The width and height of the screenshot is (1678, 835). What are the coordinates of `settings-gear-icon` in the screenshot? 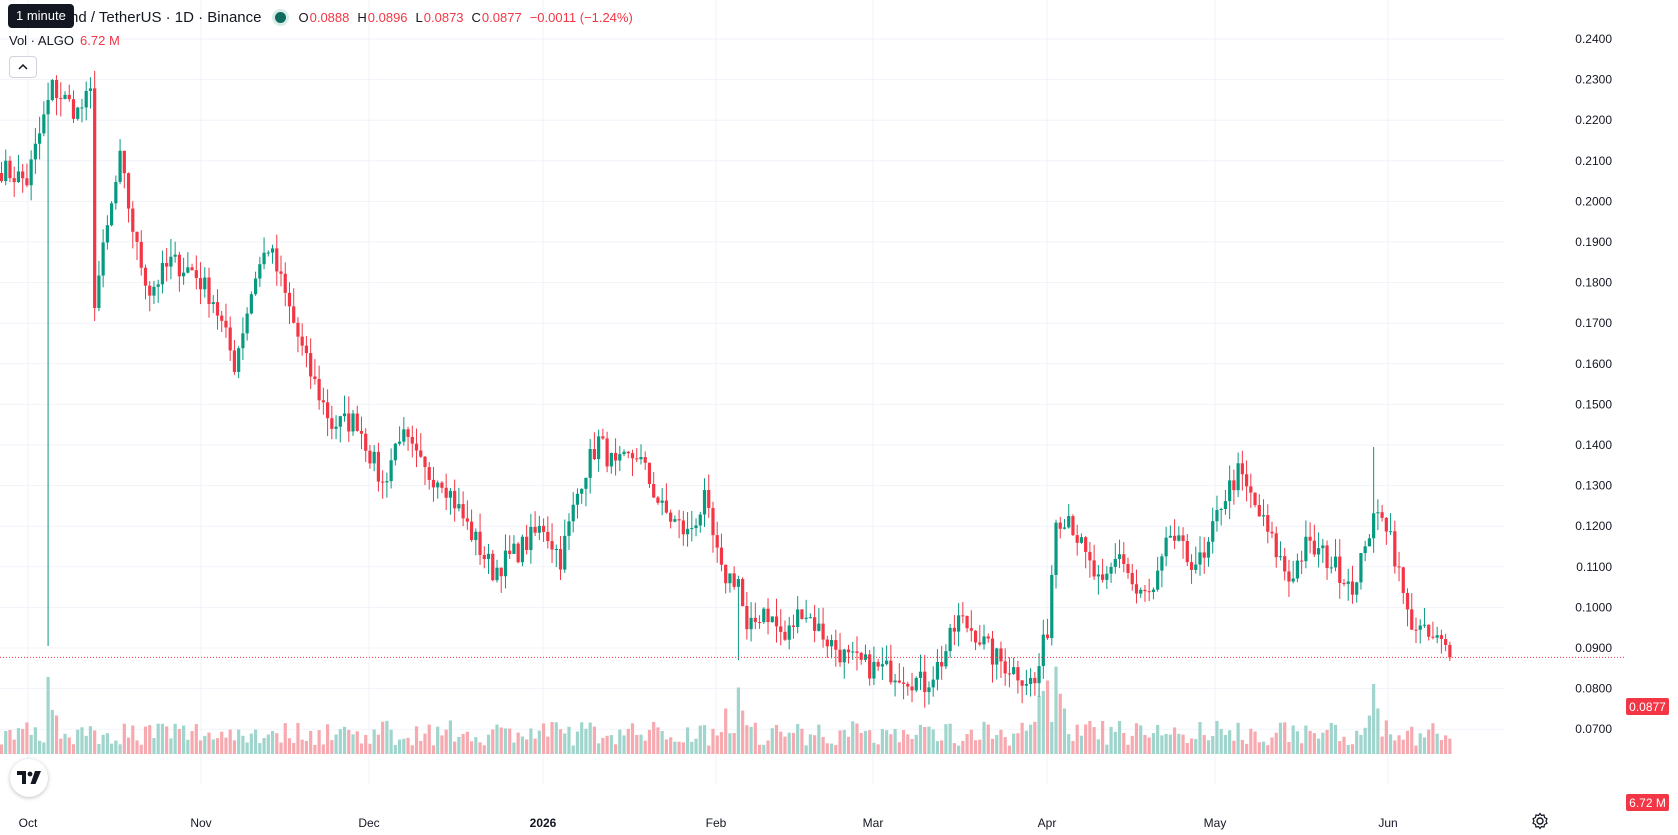 It's located at (1540, 821).